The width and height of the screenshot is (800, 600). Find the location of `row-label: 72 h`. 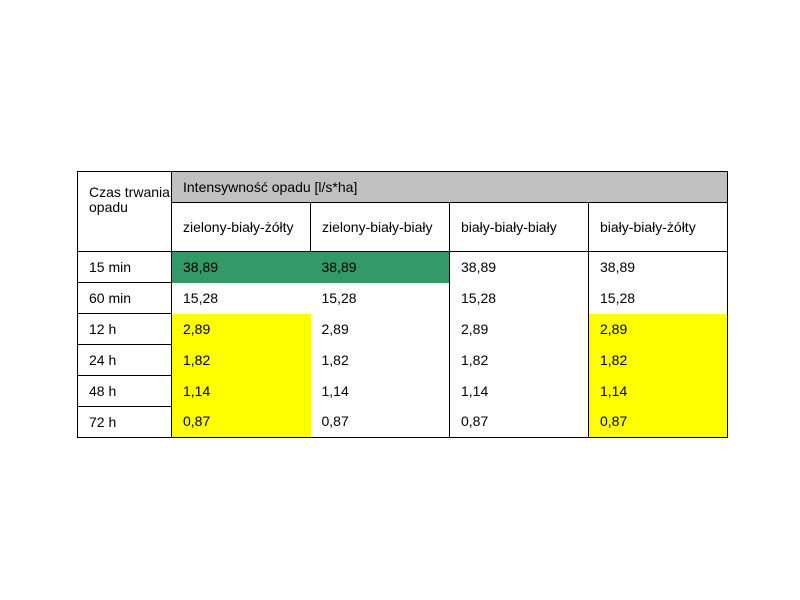

row-label: 72 h is located at coordinates (124, 422).